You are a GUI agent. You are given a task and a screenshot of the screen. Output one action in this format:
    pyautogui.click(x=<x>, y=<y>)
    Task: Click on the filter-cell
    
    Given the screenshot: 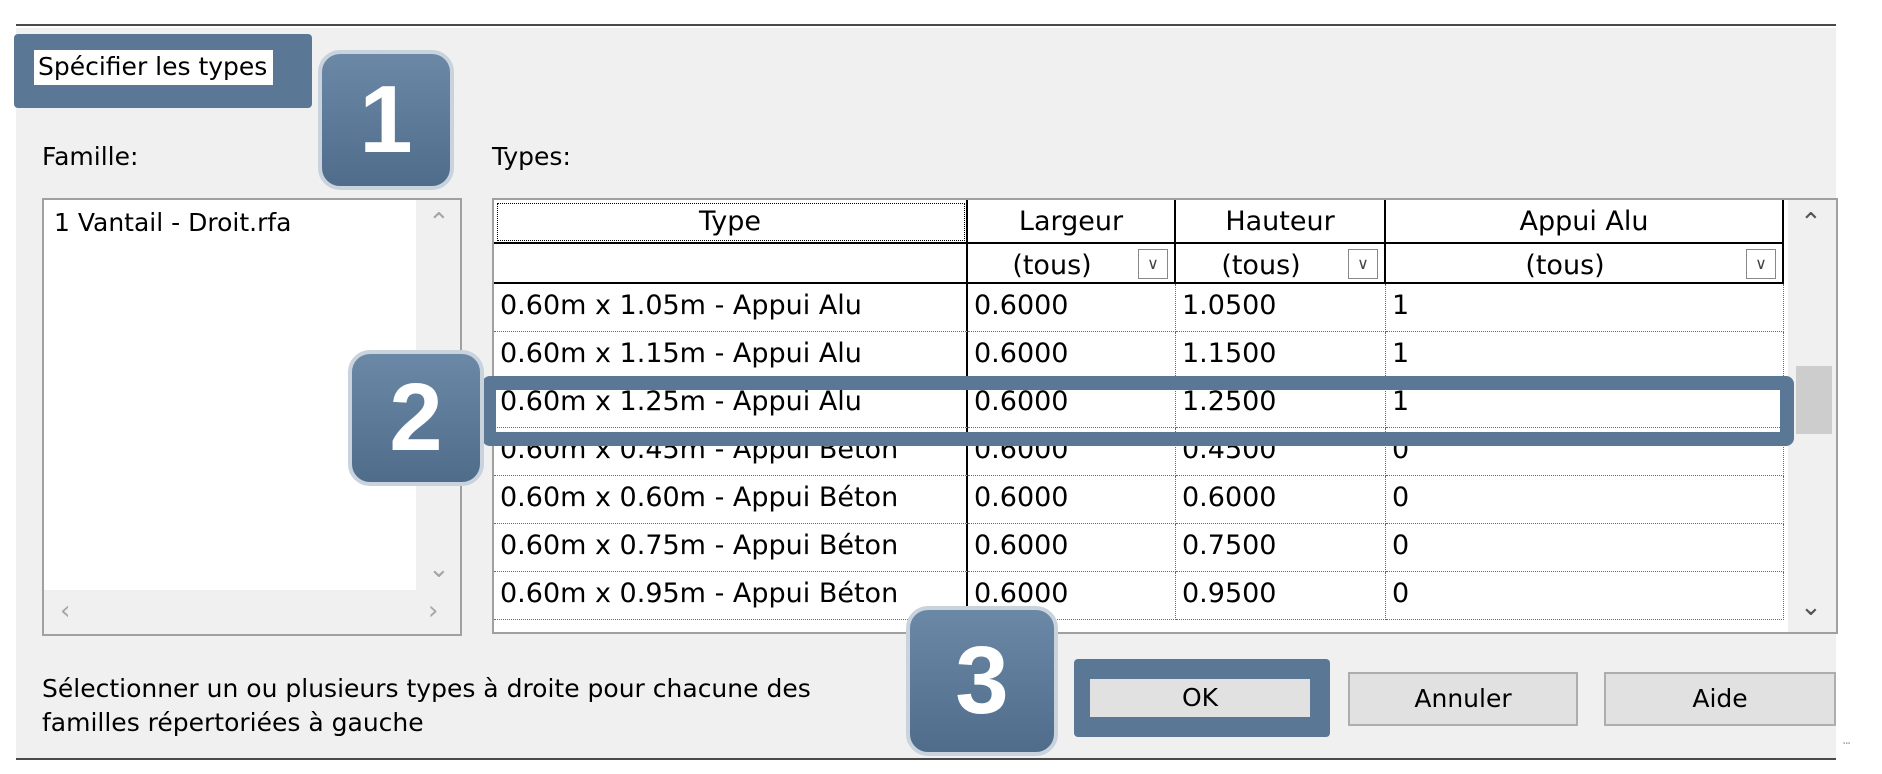 What is the action you would take?
    pyautogui.click(x=731, y=264)
    